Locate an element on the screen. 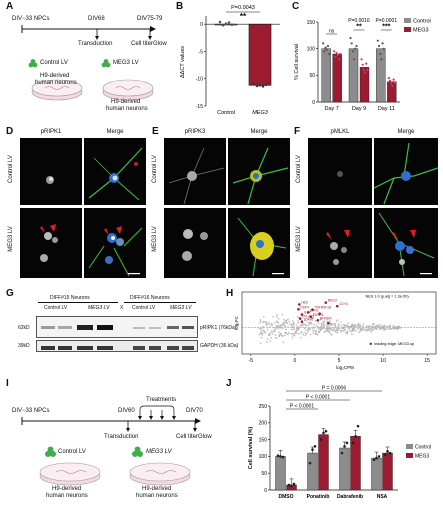  bar-control-dmso is located at coordinates (280, 473).